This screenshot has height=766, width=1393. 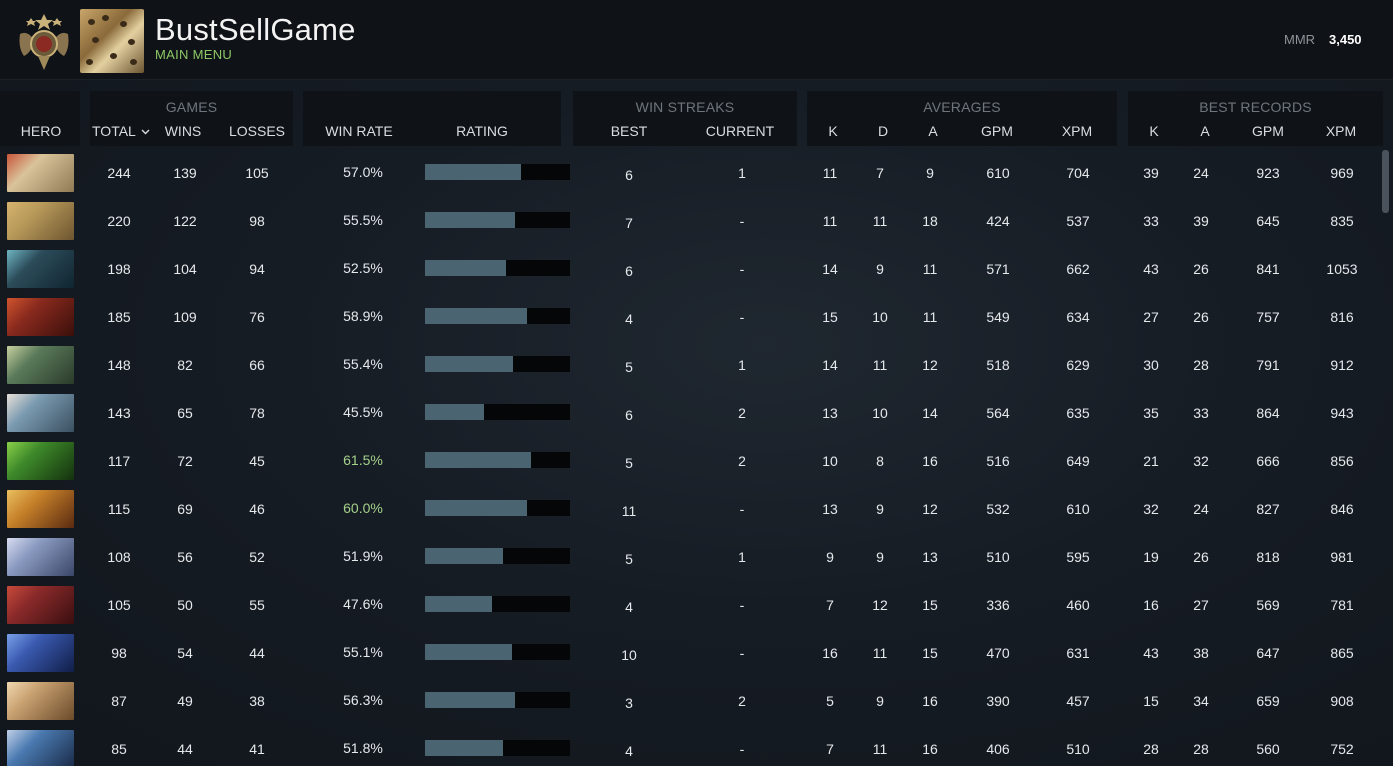 I want to click on table-row: 185 109 76 58.9% 4 - 15 10 11 549 634 27 26 757 816, so click(x=690, y=318).